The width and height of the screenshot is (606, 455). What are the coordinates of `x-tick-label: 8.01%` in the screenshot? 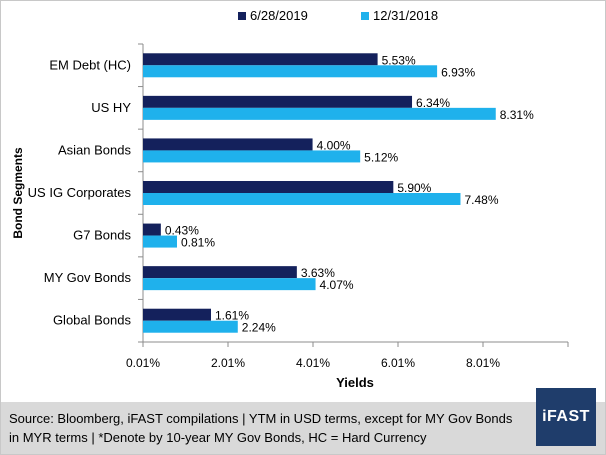 It's located at (483, 363).